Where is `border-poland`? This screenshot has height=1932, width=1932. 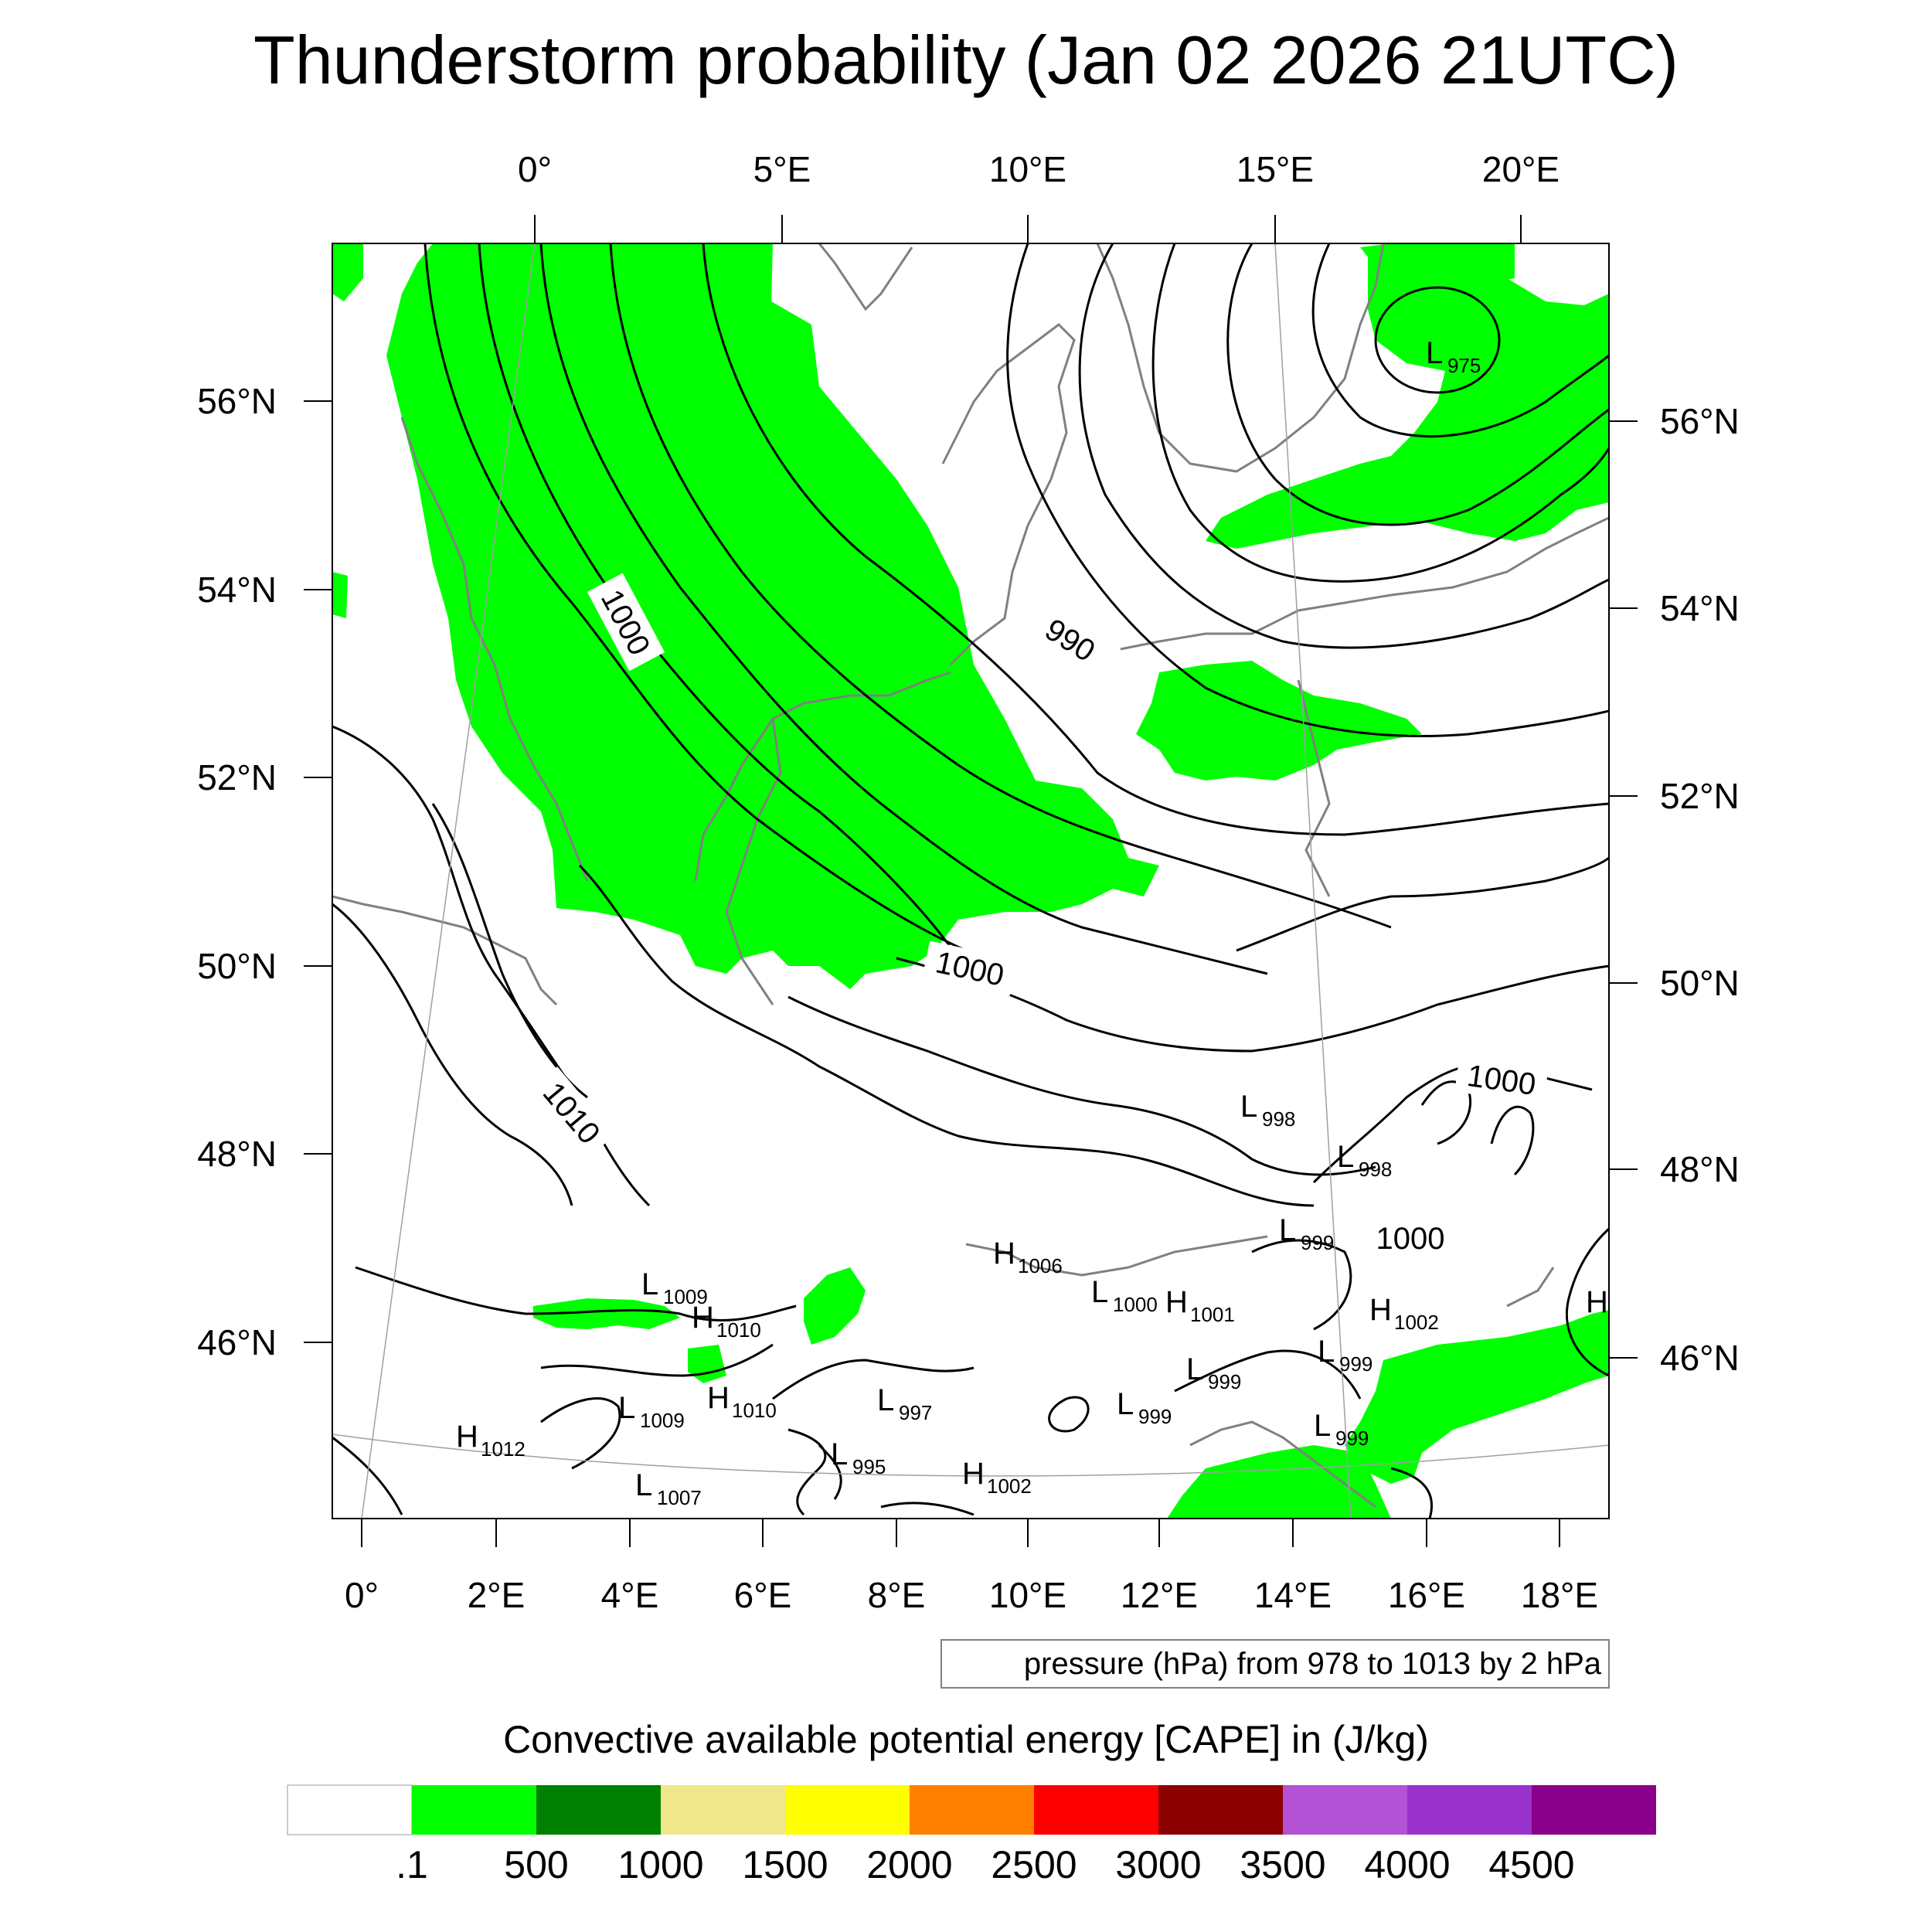
border-poland is located at coordinates (1314, 788).